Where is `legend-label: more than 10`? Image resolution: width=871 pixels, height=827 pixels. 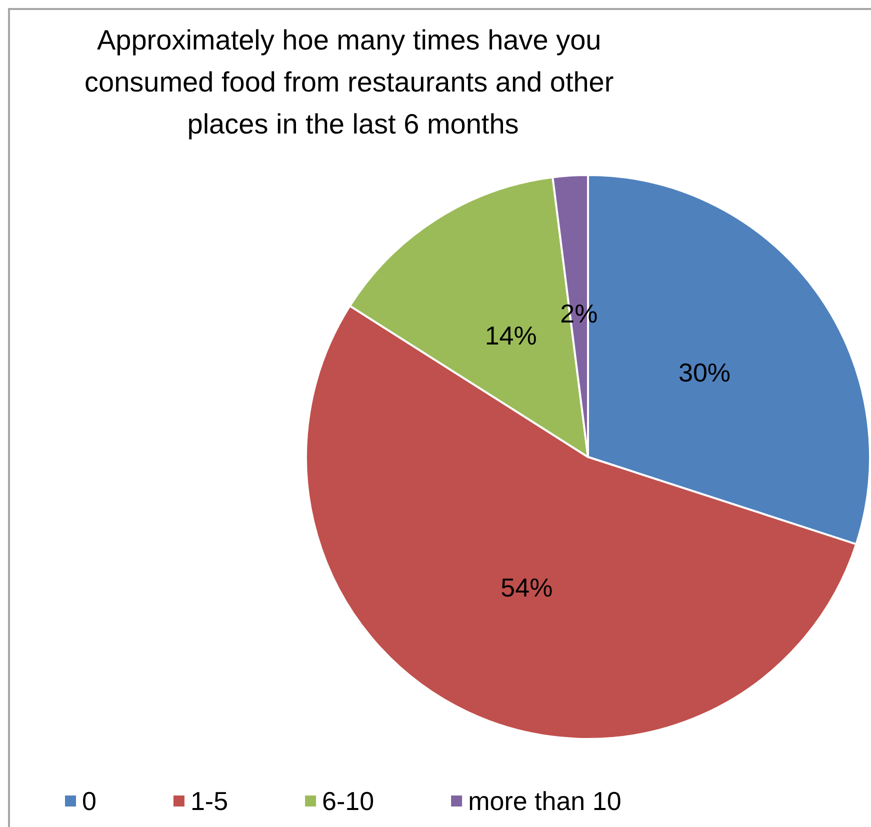 legend-label: more than 10 is located at coordinates (545, 801).